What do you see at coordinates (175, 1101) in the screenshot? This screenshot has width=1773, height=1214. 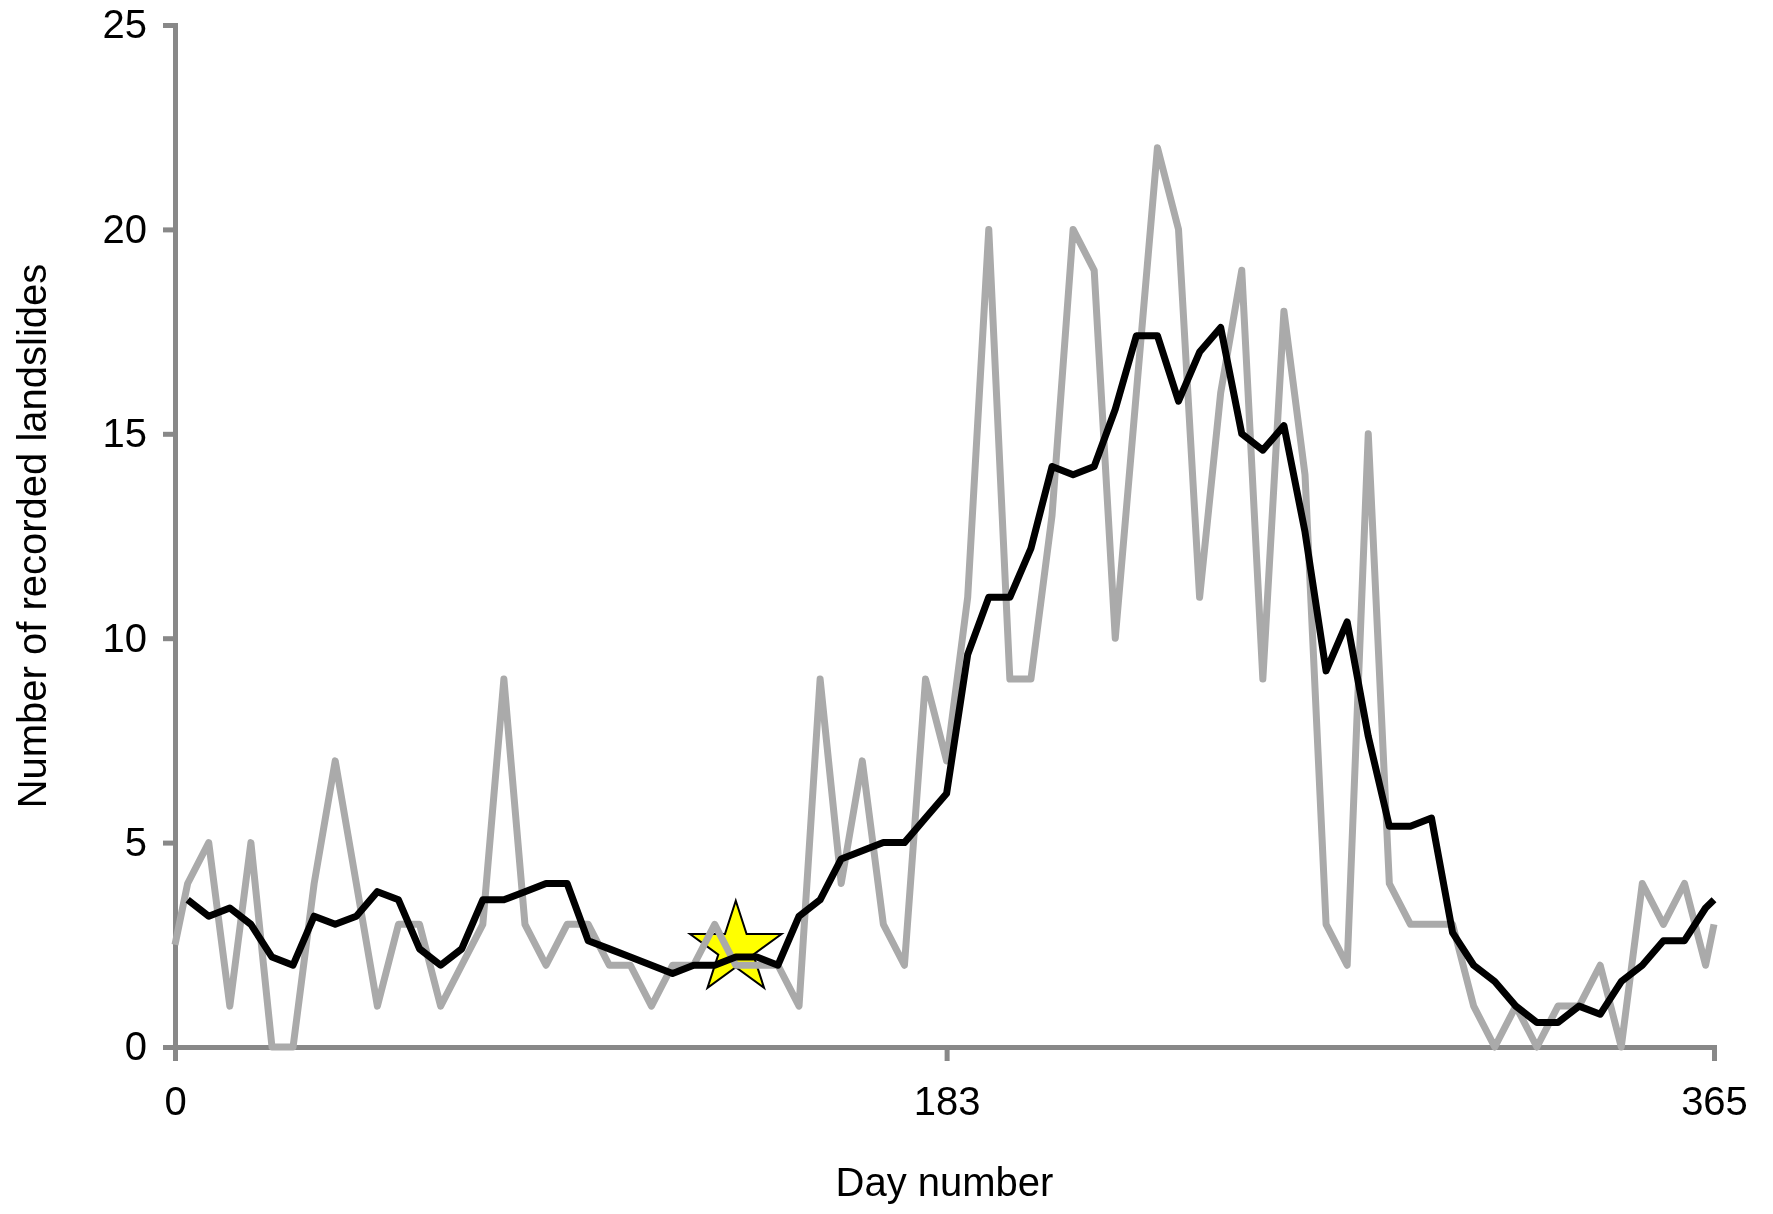 I see `x-tick-label: 0` at bounding box center [175, 1101].